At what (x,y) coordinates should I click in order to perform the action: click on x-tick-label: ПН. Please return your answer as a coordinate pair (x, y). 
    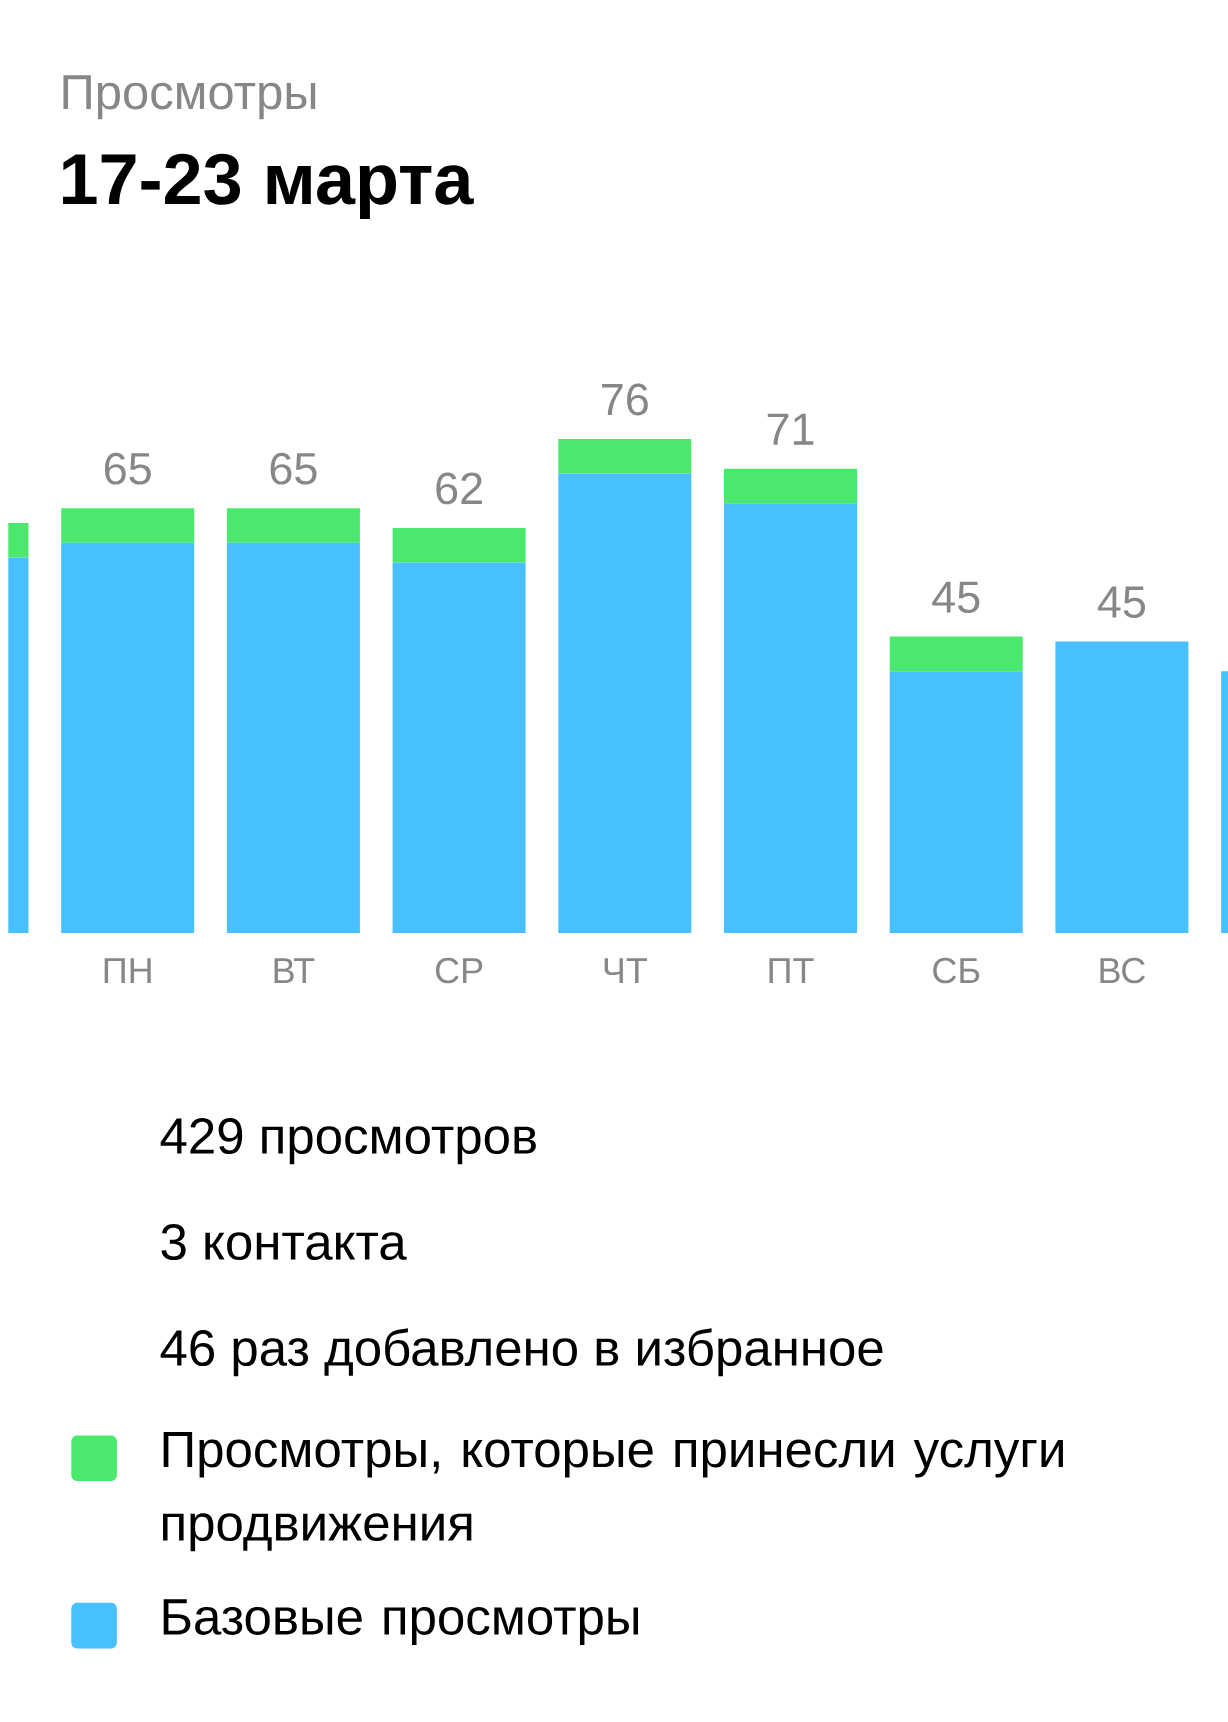
    Looking at the image, I should click on (127, 971).